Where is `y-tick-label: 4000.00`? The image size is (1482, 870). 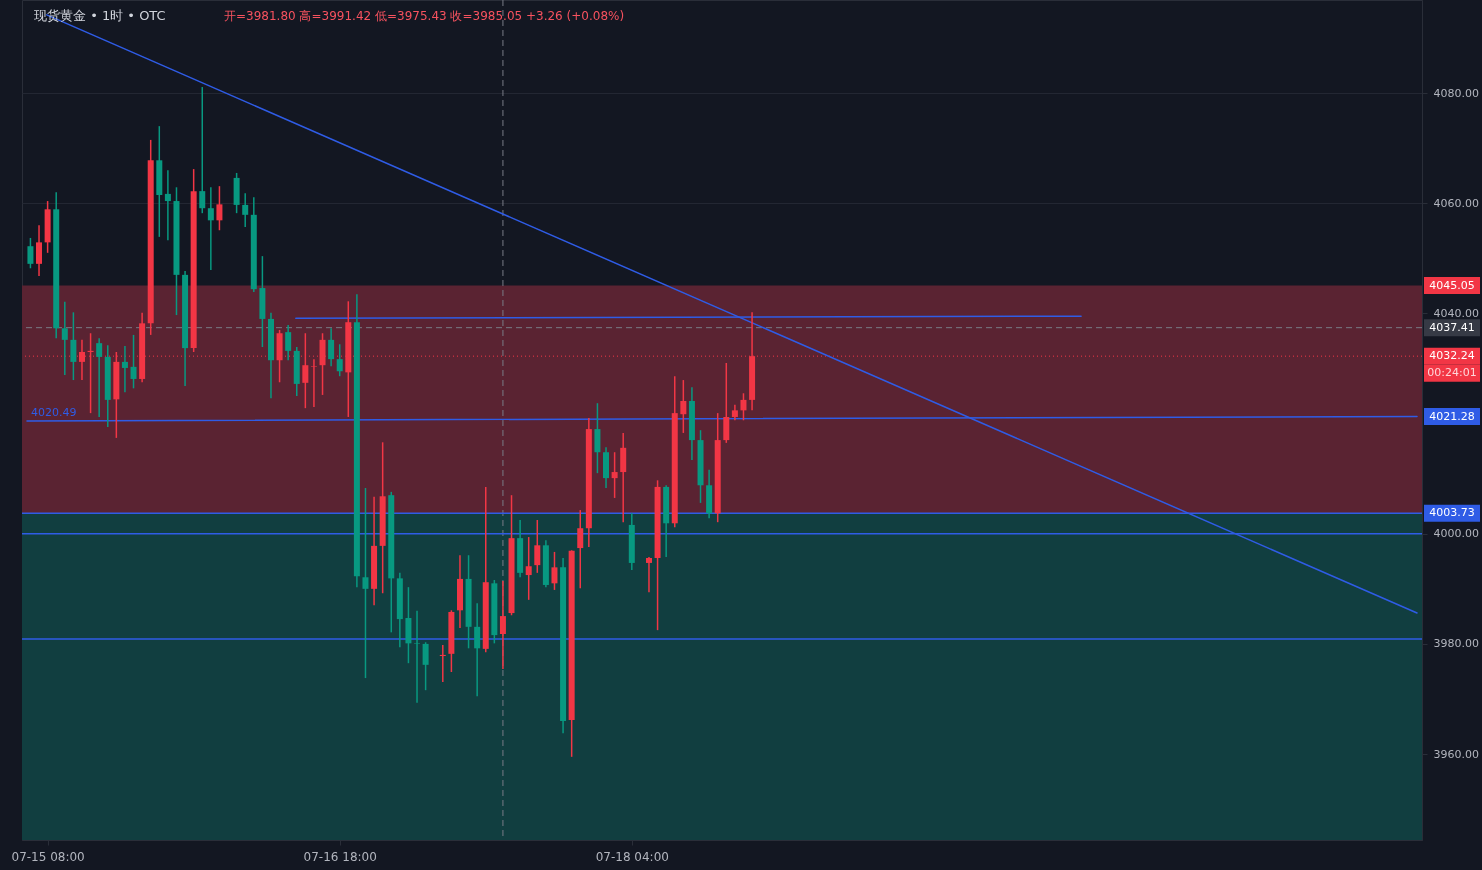 y-tick-label: 4000.00 is located at coordinates (1456, 534).